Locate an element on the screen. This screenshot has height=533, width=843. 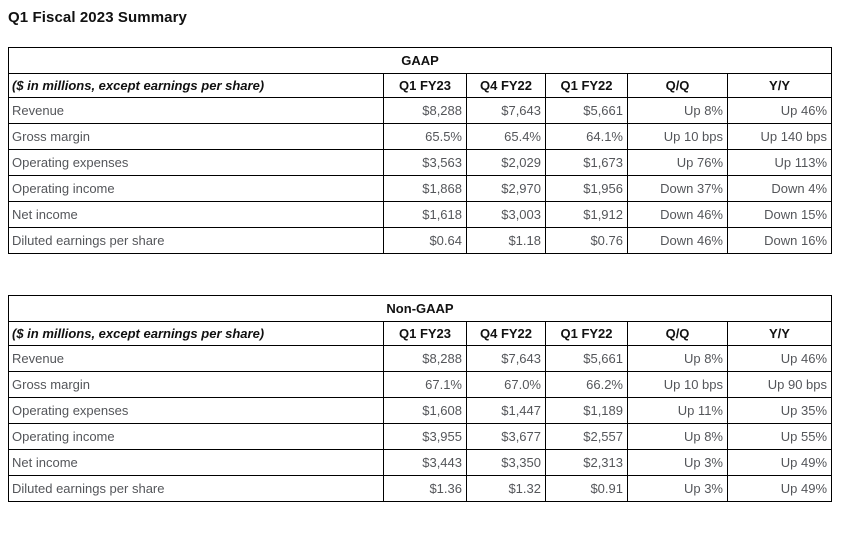
value-cell: $1,608 is located at coordinates (425, 410).